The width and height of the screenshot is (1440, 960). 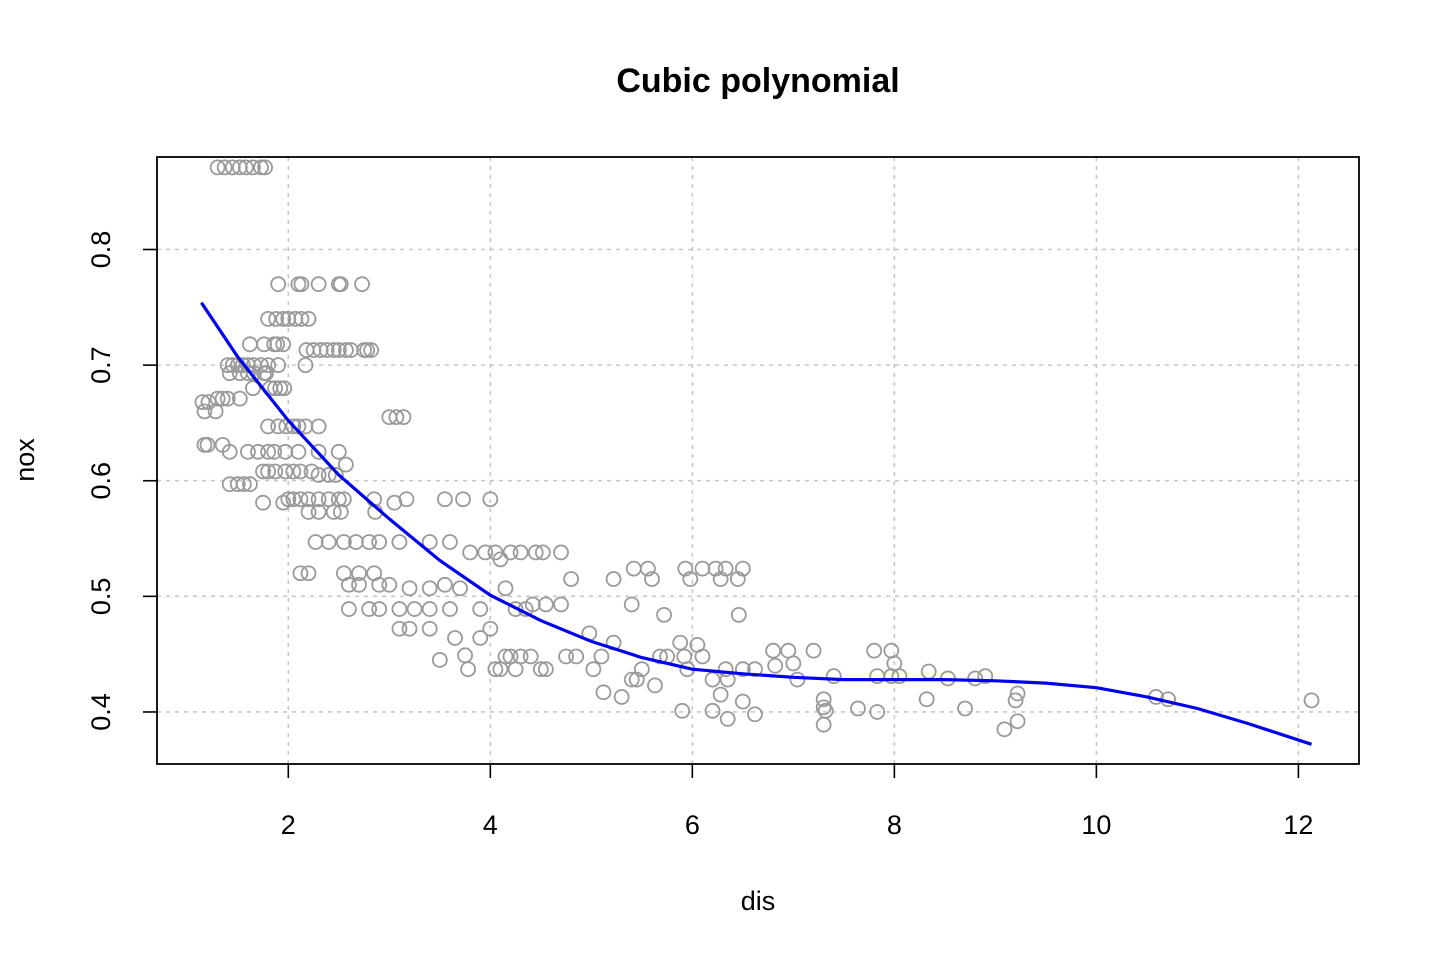 I want to click on y-tick-label: 0.6, so click(x=101, y=481).